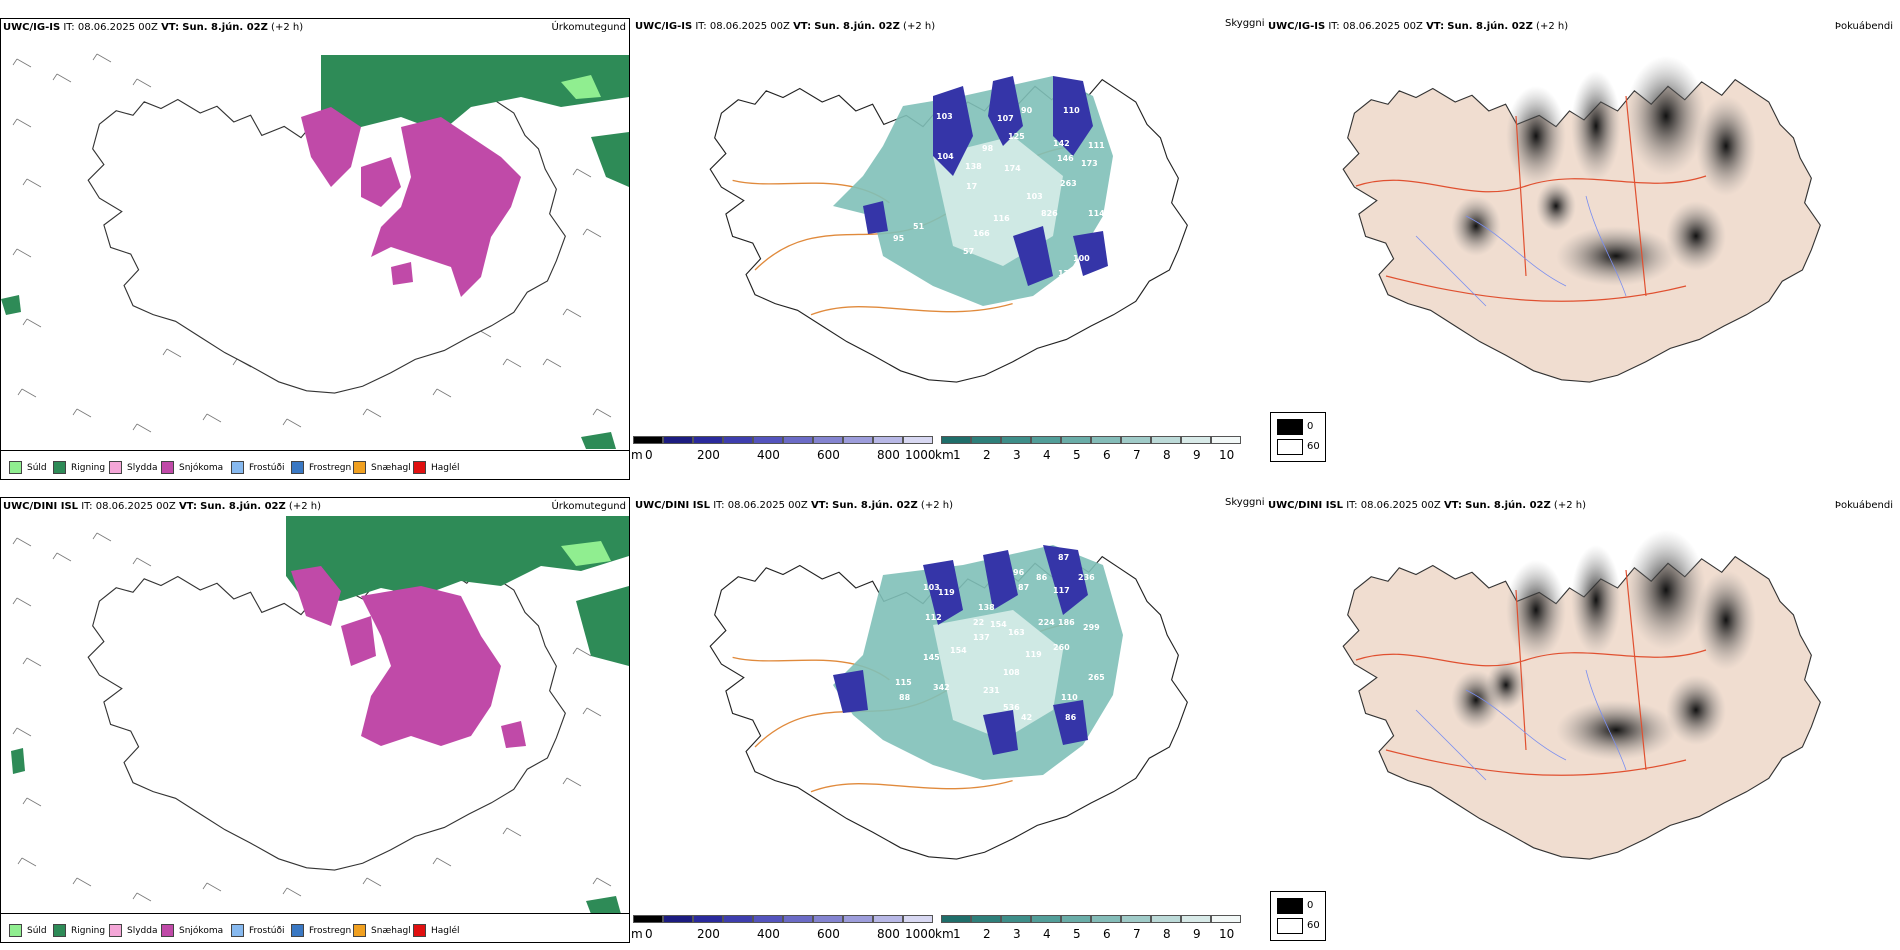 The image size is (1900, 950). I want to click on svg-text: 114, so click(1096, 213).